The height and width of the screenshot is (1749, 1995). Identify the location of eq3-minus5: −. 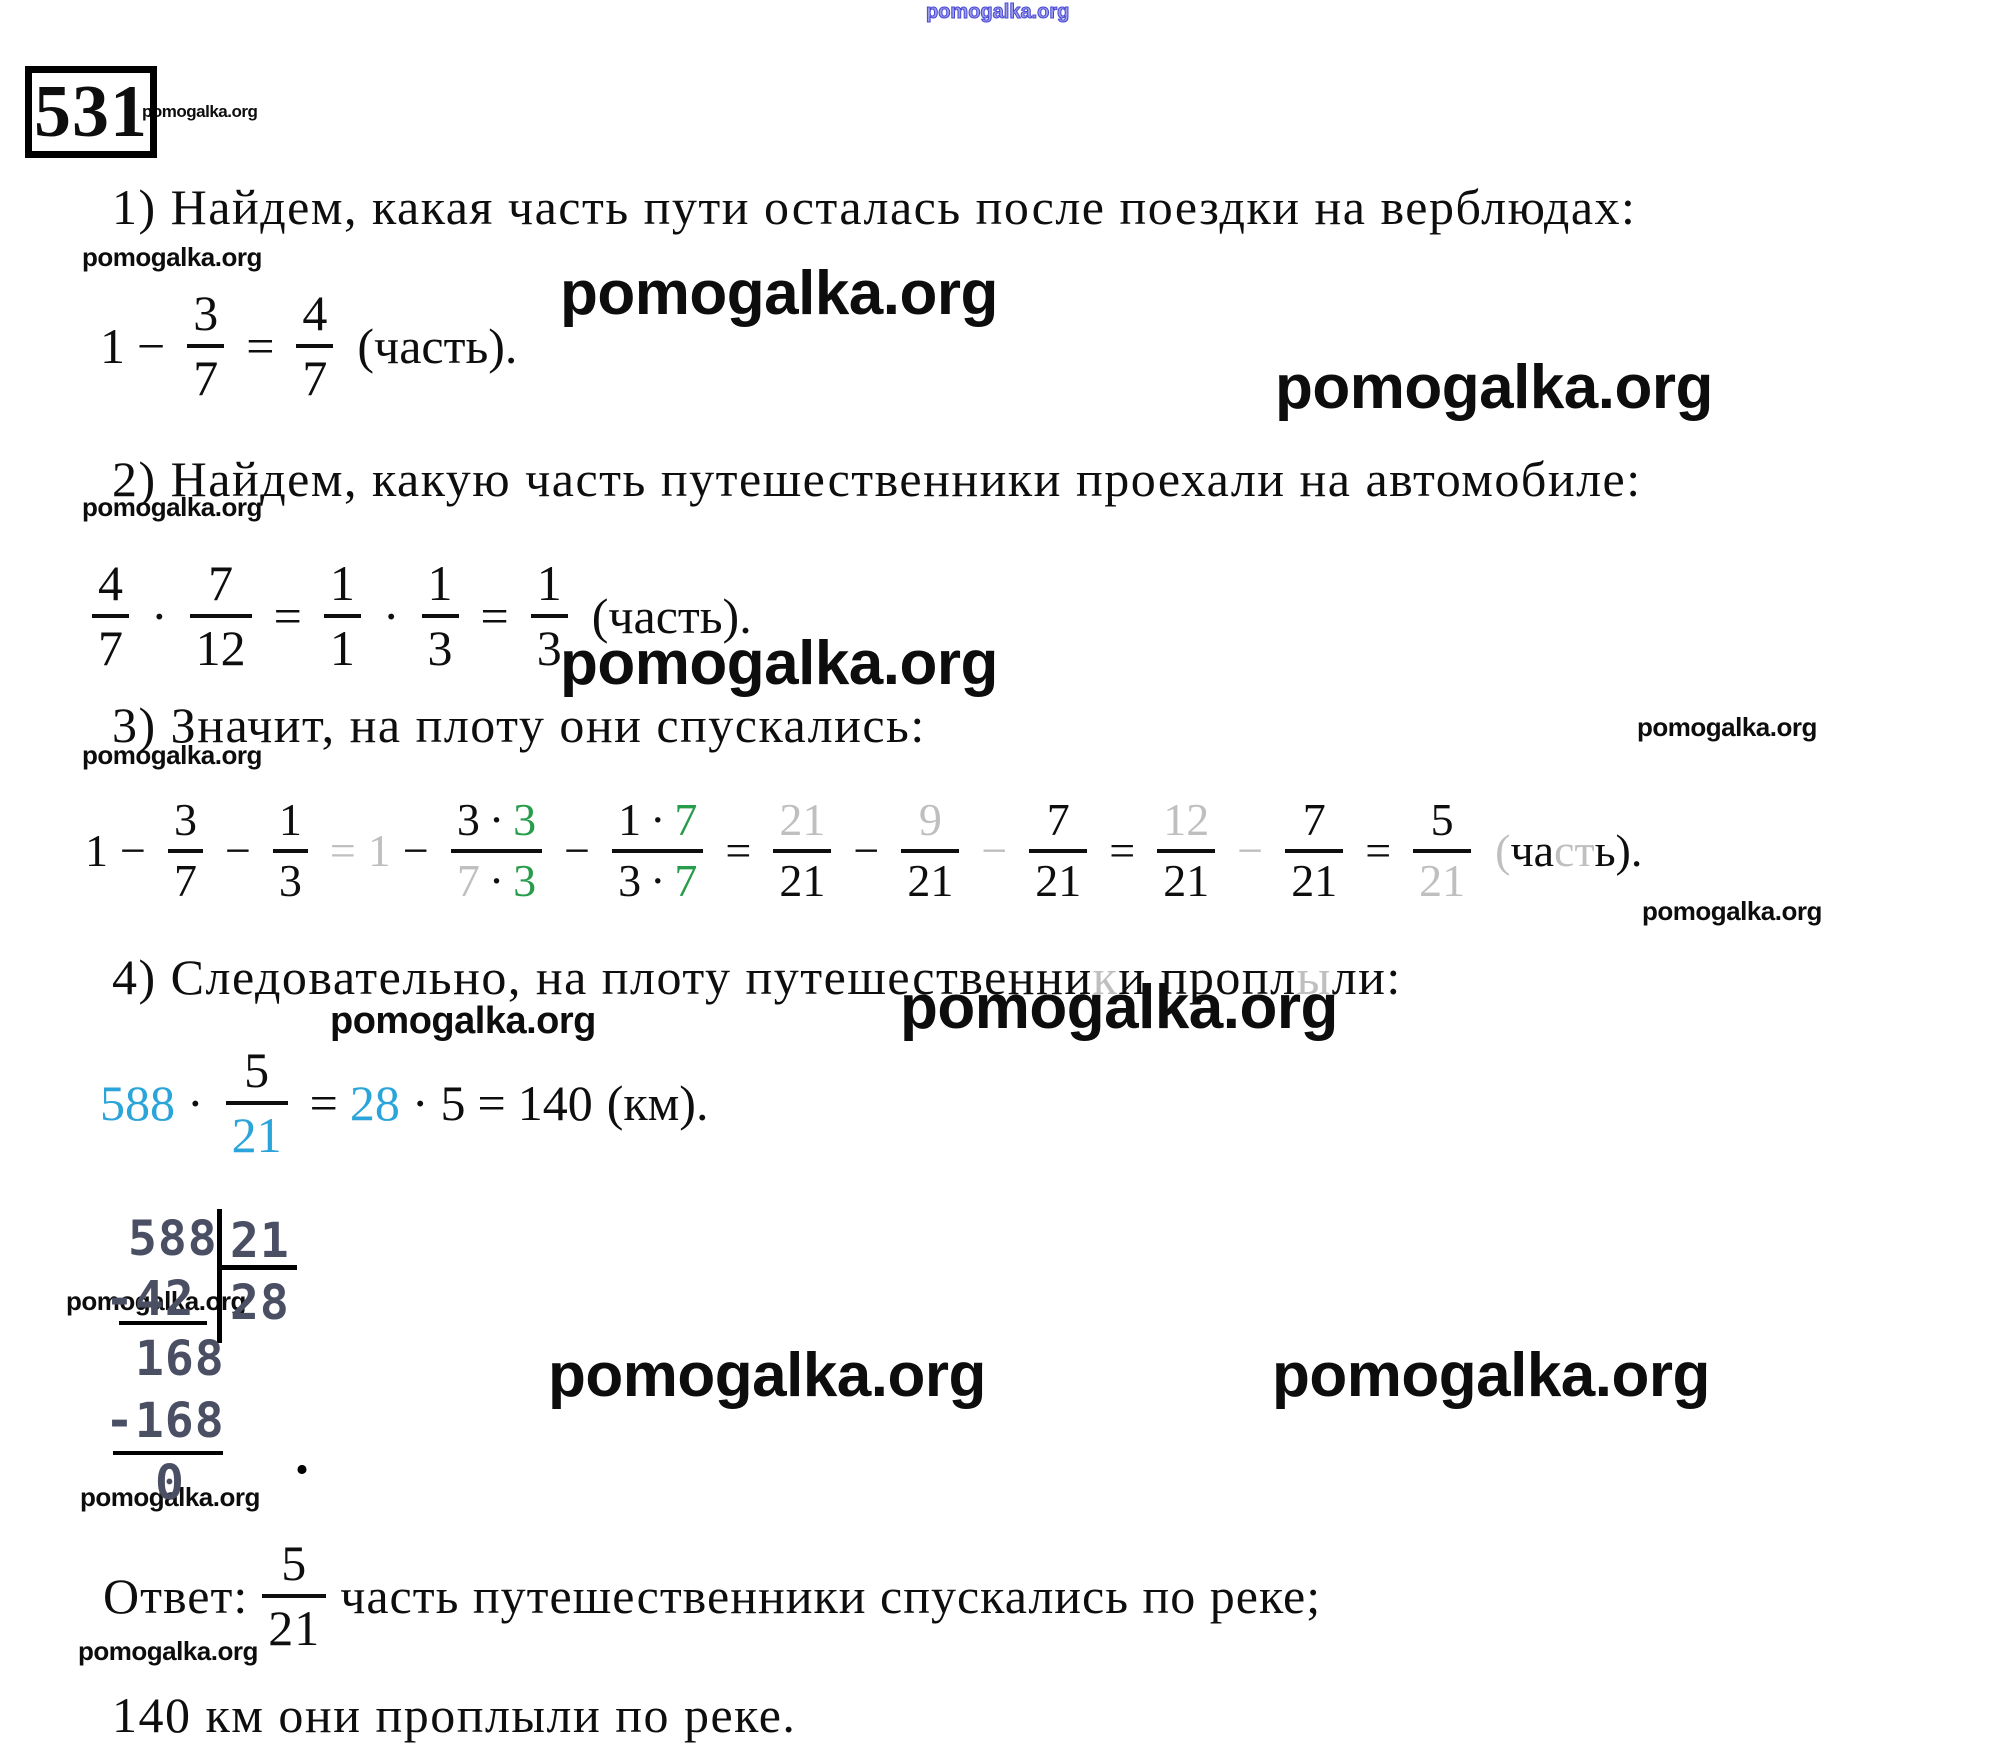
(866, 851).